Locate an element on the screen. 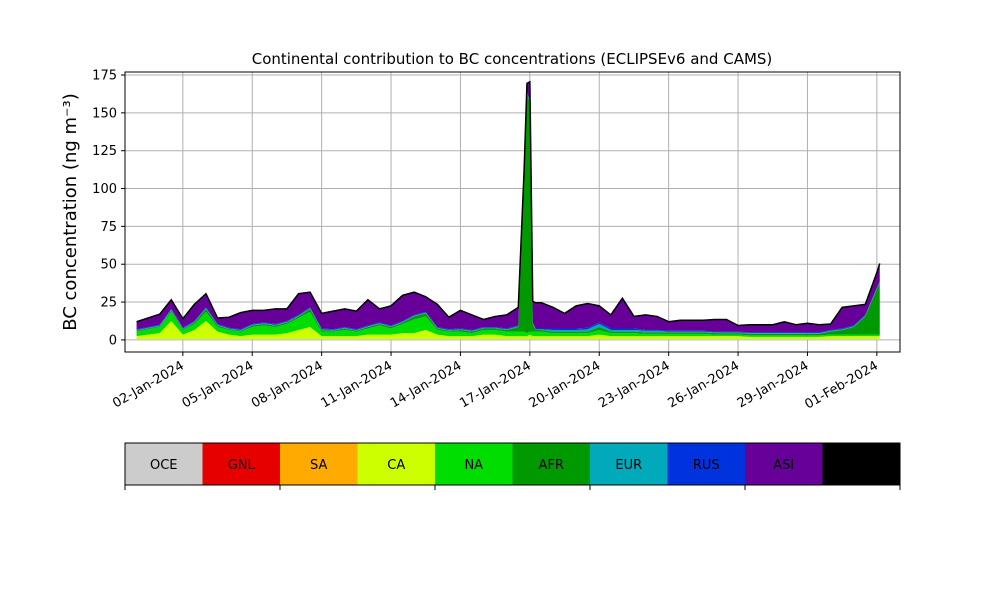 The width and height of the screenshot is (1000, 600). legend-label-gnl: GNL is located at coordinates (242, 465).